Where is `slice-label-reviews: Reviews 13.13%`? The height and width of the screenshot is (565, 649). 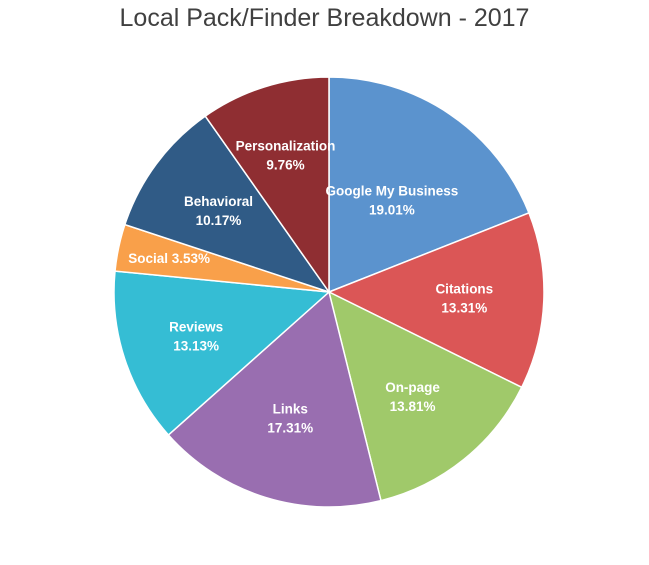 slice-label-reviews: Reviews 13.13% is located at coordinates (196, 336).